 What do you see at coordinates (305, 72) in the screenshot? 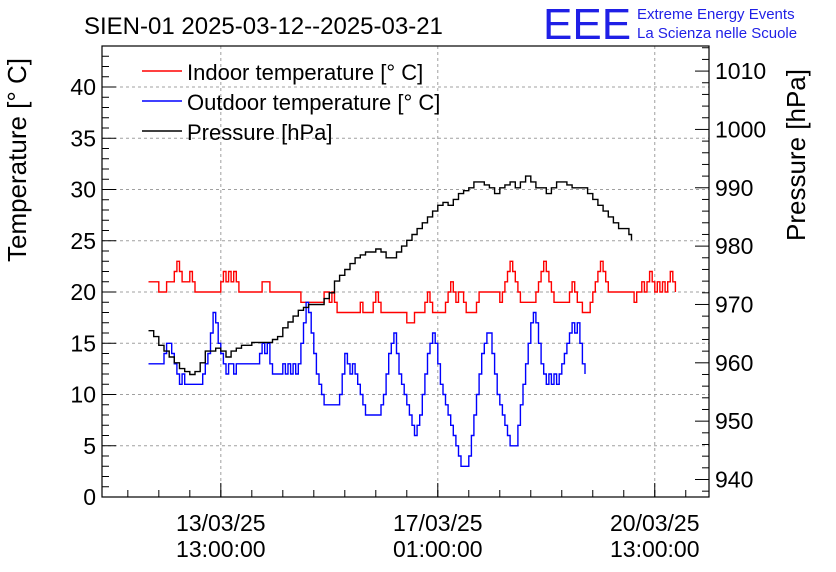
I see `legend-label-indoor: Indoor temperature [° C]` at bounding box center [305, 72].